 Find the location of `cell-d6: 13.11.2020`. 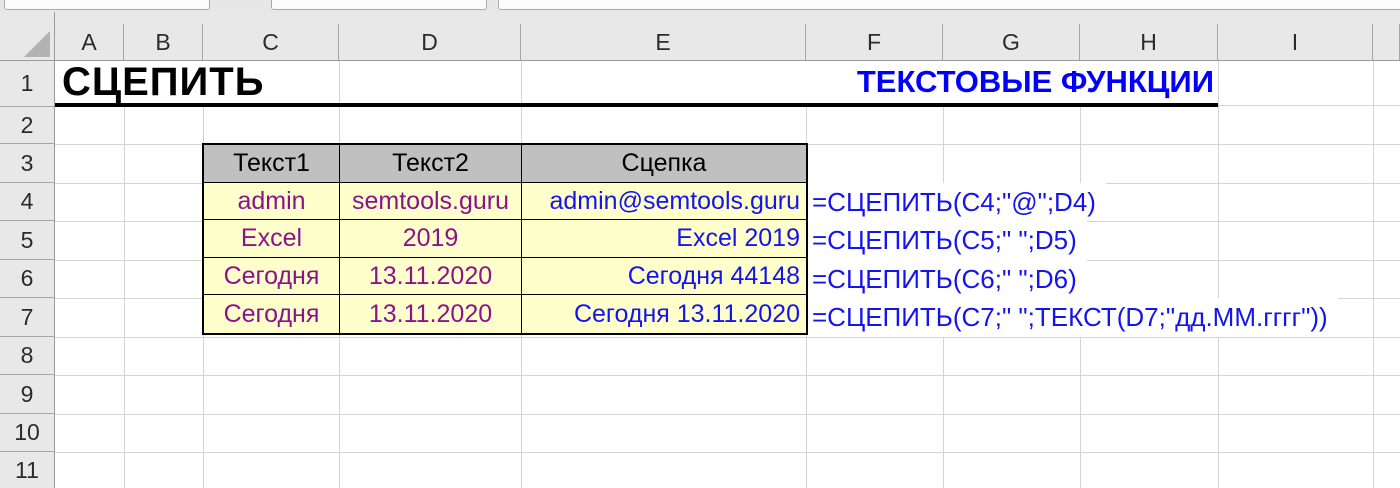

cell-d6: 13.11.2020 is located at coordinates (431, 276).